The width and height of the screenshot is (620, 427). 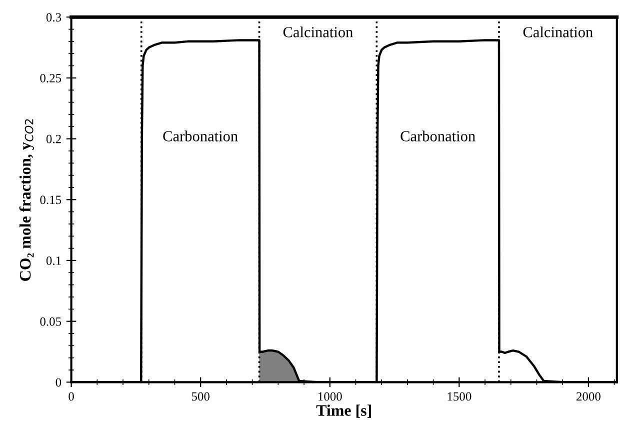 What do you see at coordinates (53, 260) in the screenshot?
I see `y-tick-label: 0.1` at bounding box center [53, 260].